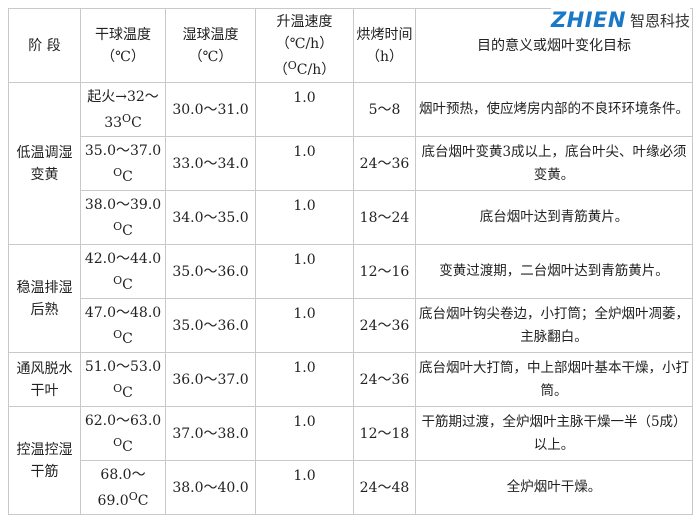 The image size is (700, 515). Describe the element at coordinates (123, 204) in the screenshot. I see `dry-temp: 38.0～39.0` at that location.